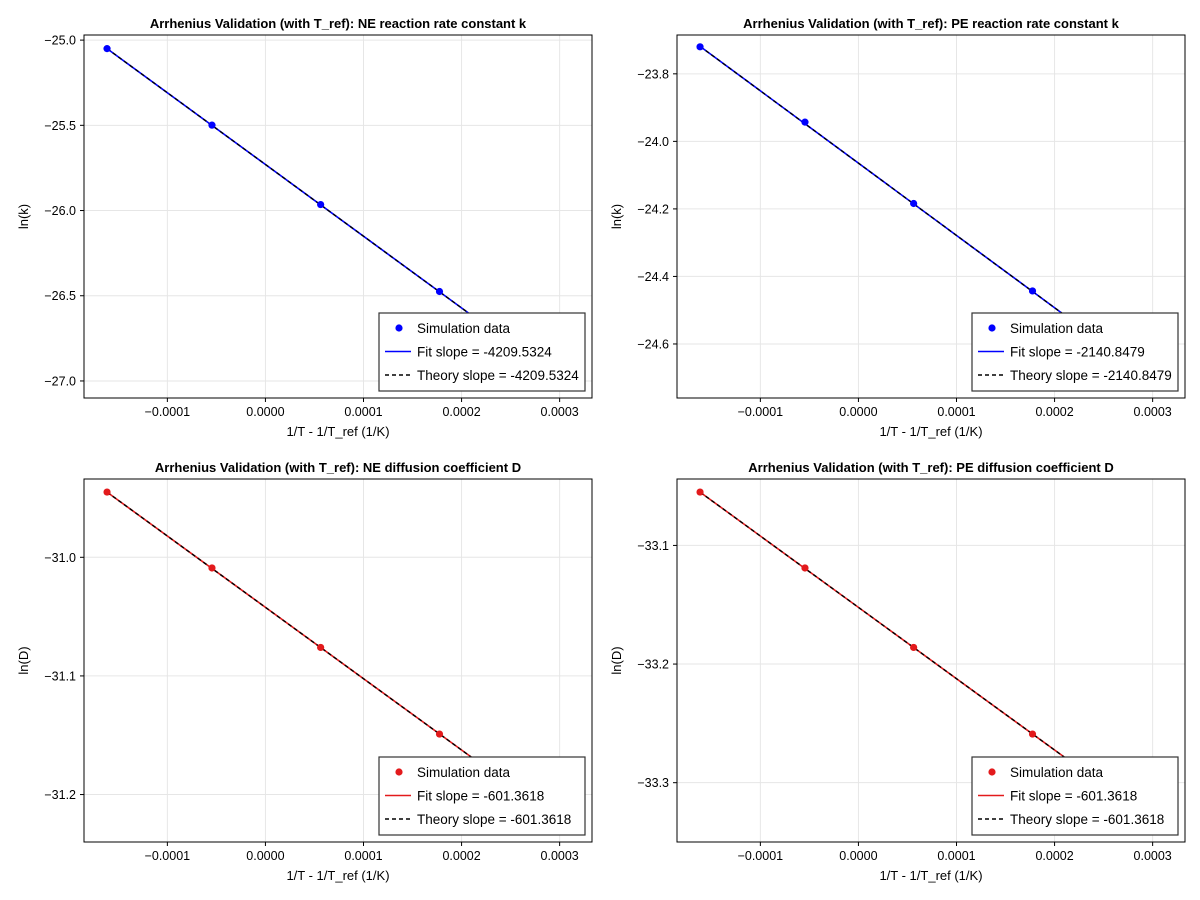 The image size is (1200, 900). I want to click on chart2-x-tick-label: 0.0001, so click(956, 412).